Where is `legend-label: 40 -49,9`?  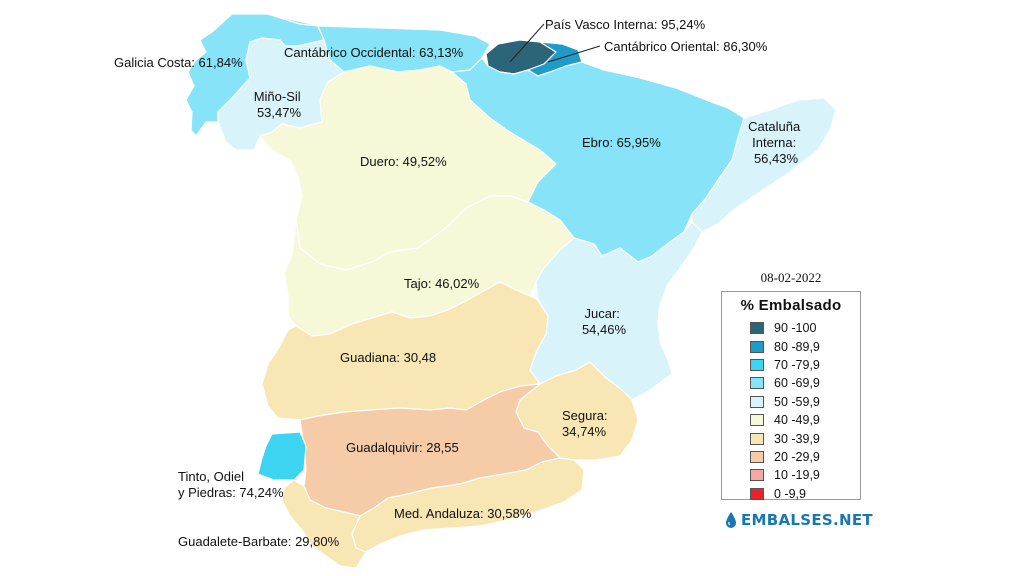 legend-label: 40 -49,9 is located at coordinates (797, 420).